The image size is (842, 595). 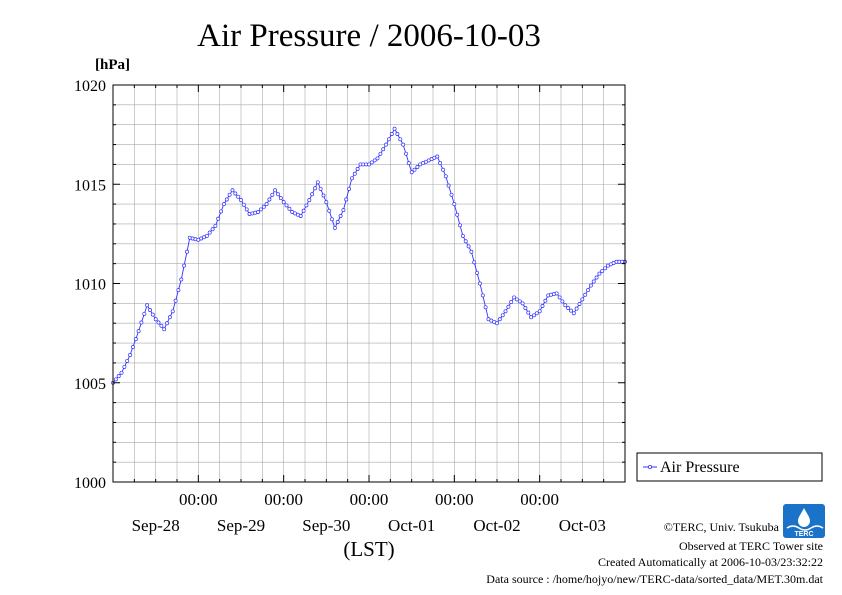 What do you see at coordinates (326, 525) in the screenshot?
I see `x-day-label: Sep-30` at bounding box center [326, 525].